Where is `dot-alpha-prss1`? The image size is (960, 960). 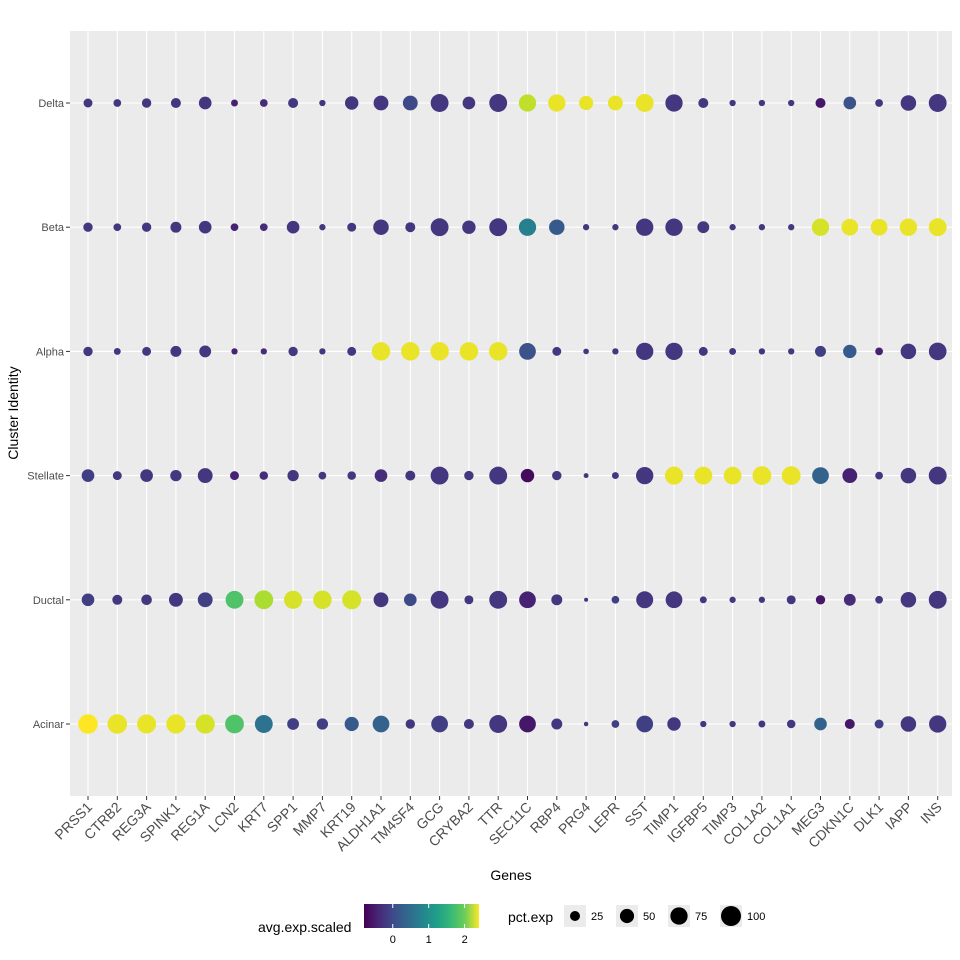
dot-alpha-prss1 is located at coordinates (88, 351).